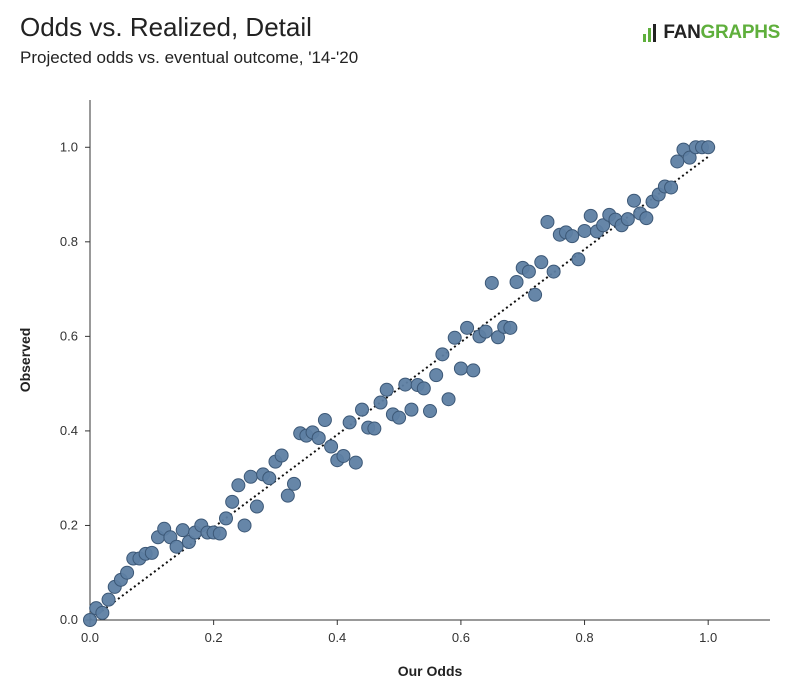  What do you see at coordinates (69, 335) in the screenshot?
I see `y-tick-label: 0.6` at bounding box center [69, 335].